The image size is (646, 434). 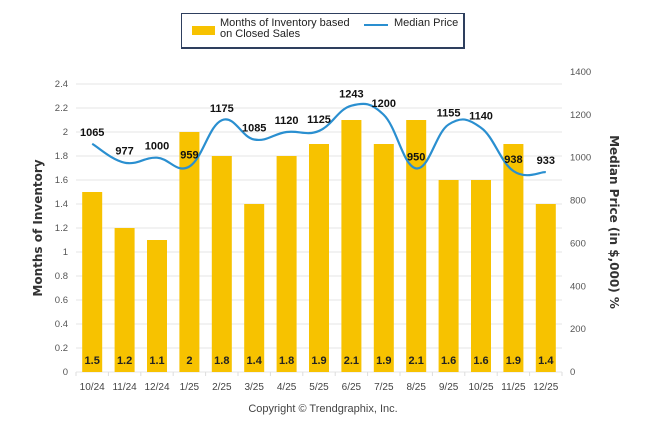 I want to click on price-point-label: 950, so click(x=416, y=157).